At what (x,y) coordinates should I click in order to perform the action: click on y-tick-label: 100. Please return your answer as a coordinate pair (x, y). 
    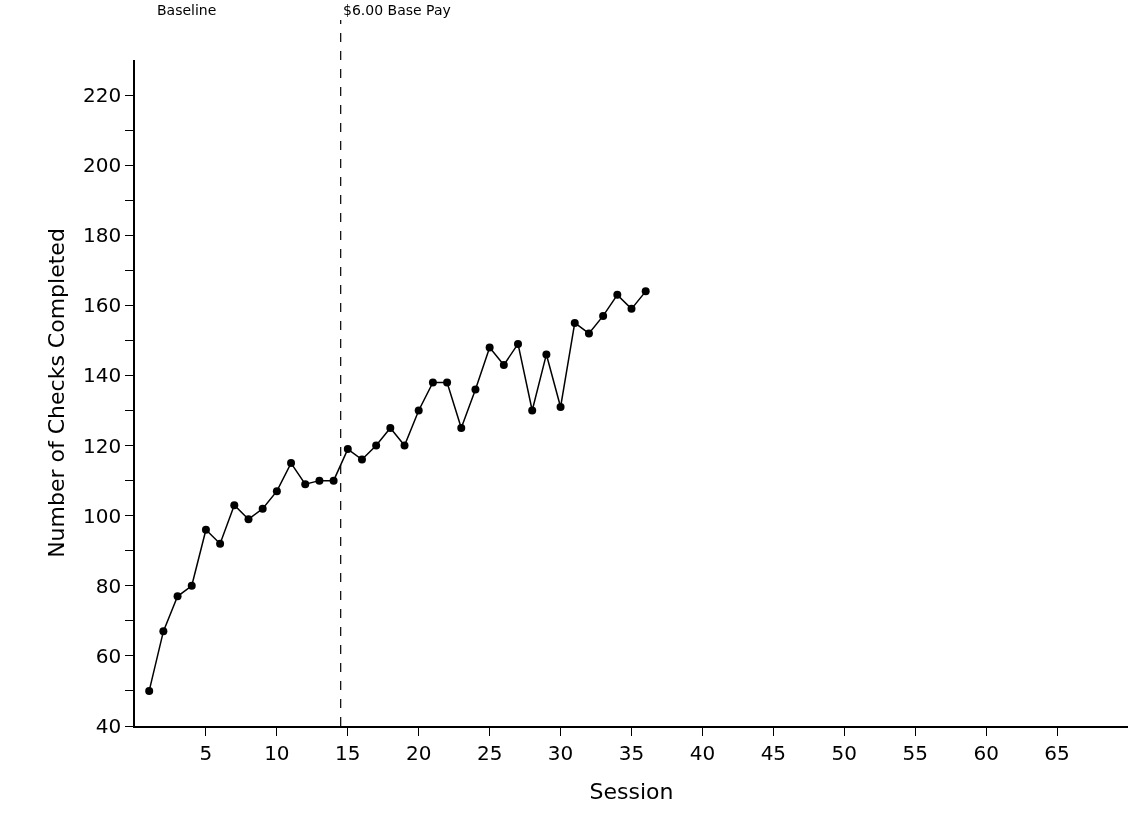
    Looking at the image, I should click on (102, 515).